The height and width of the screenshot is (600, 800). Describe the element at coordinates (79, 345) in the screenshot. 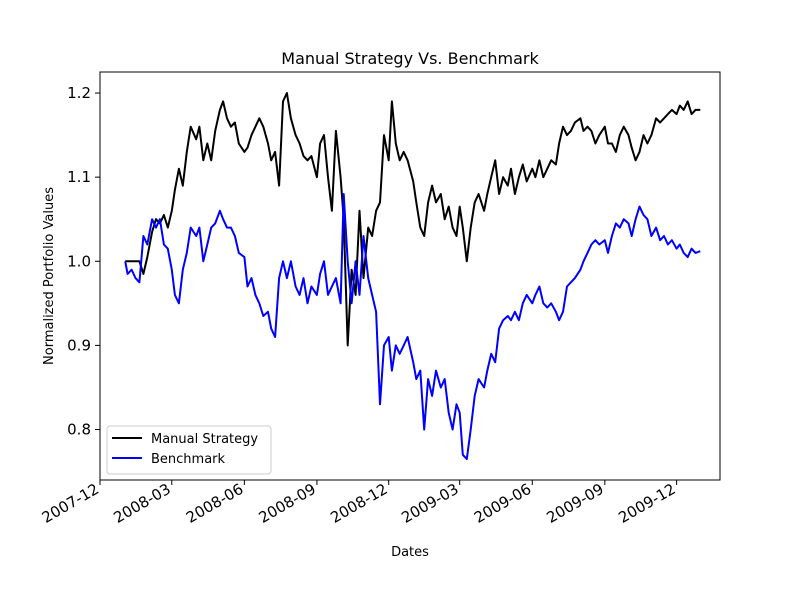

I see `y-tick-label: 0.9` at that location.